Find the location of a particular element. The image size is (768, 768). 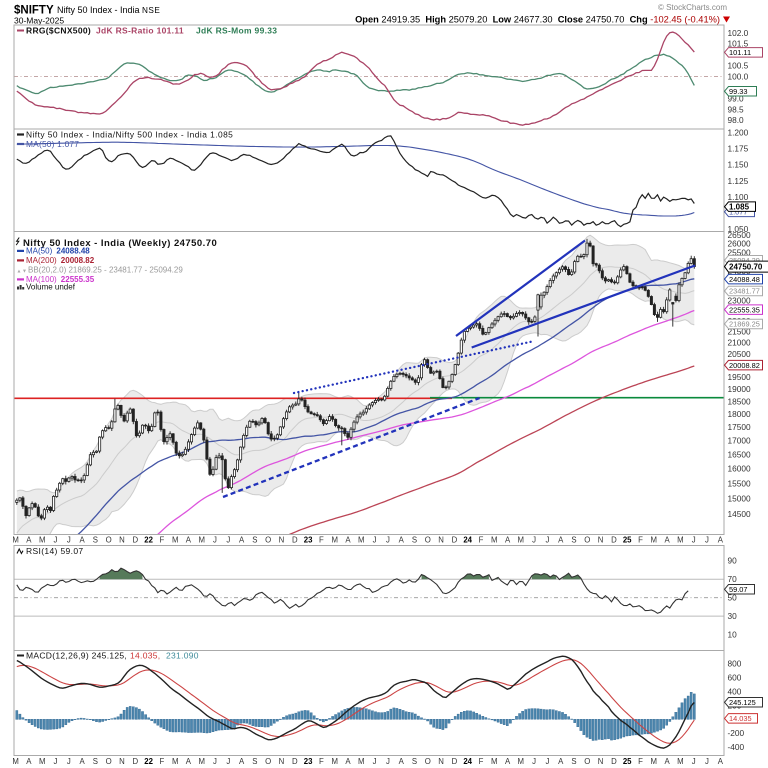

svg-text: 101.5 is located at coordinates (738, 44).